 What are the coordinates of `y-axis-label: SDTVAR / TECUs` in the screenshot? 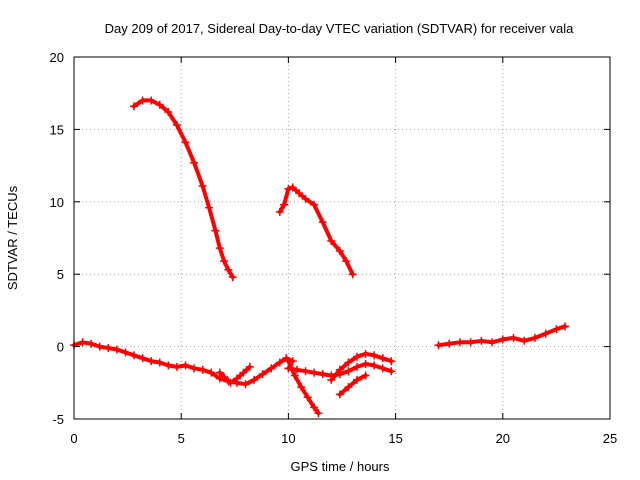 It's located at (12, 237).